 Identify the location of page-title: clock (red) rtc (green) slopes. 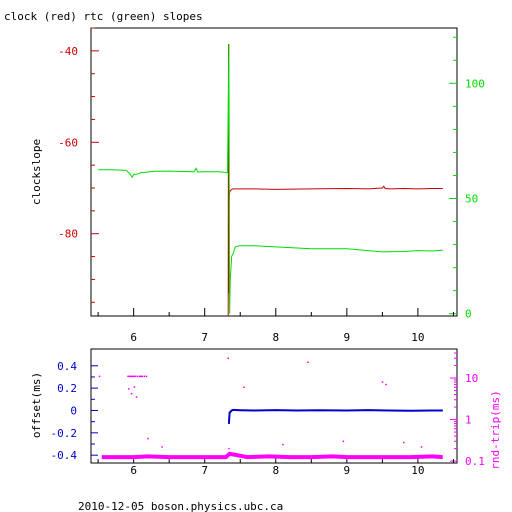
(103, 16).